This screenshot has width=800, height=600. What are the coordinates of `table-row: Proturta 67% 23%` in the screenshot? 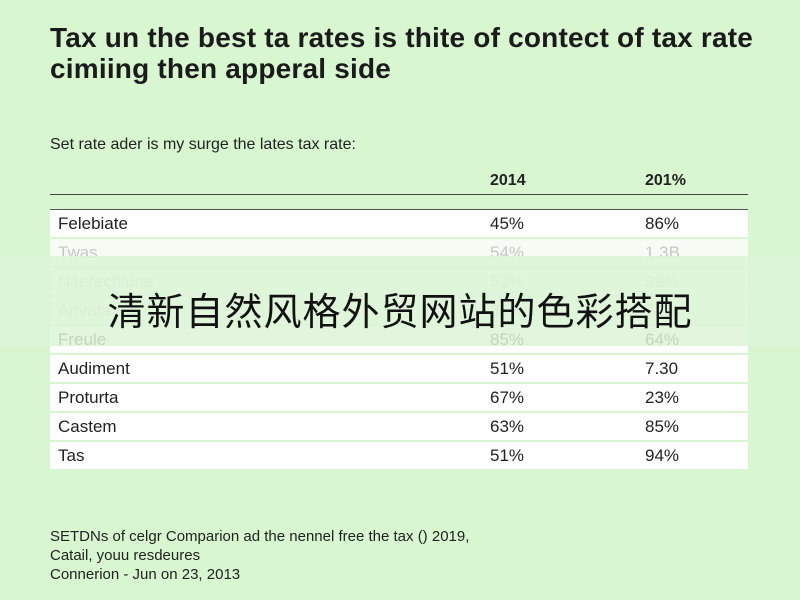 It's located at (399, 397).